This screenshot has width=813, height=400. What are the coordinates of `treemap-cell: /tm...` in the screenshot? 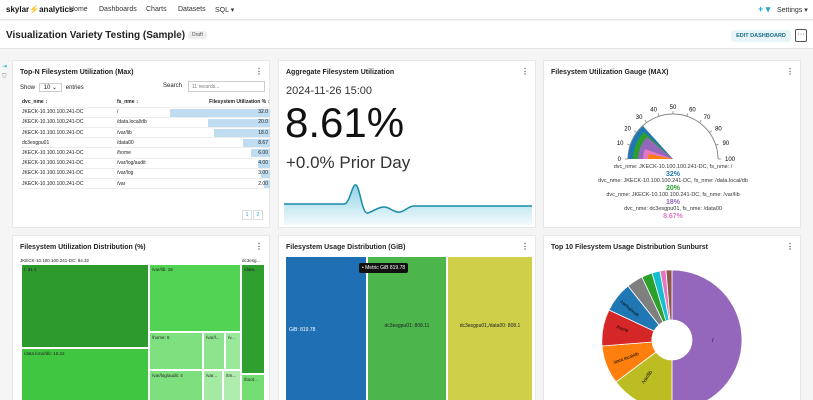 It's located at (232, 385).